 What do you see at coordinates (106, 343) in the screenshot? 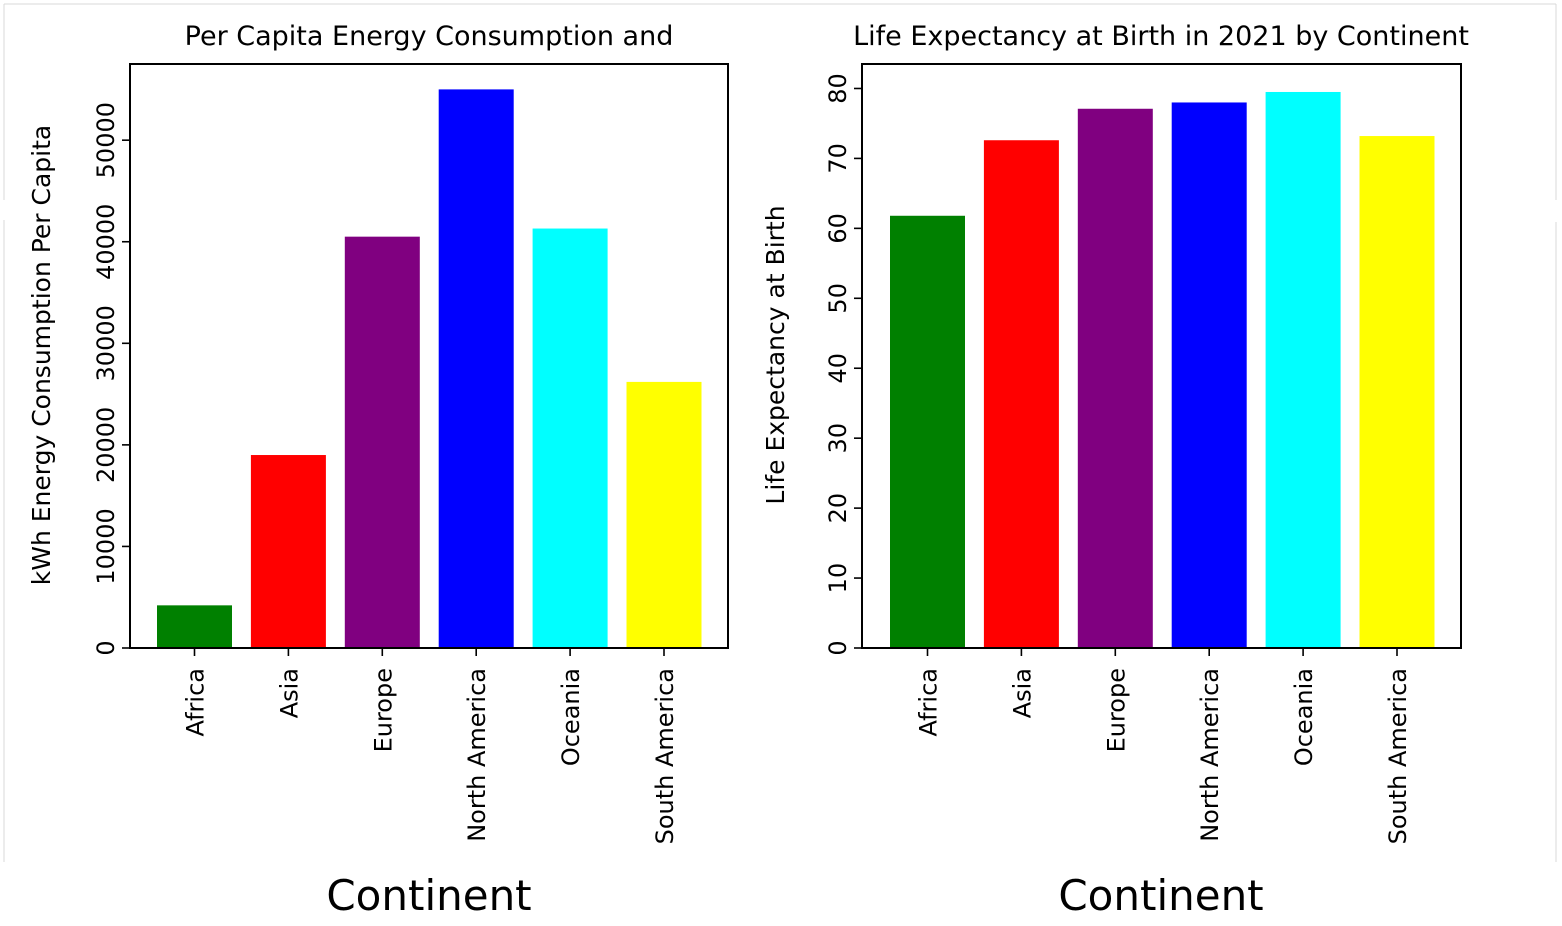
I see `y-tick-label: 30000` at bounding box center [106, 343].